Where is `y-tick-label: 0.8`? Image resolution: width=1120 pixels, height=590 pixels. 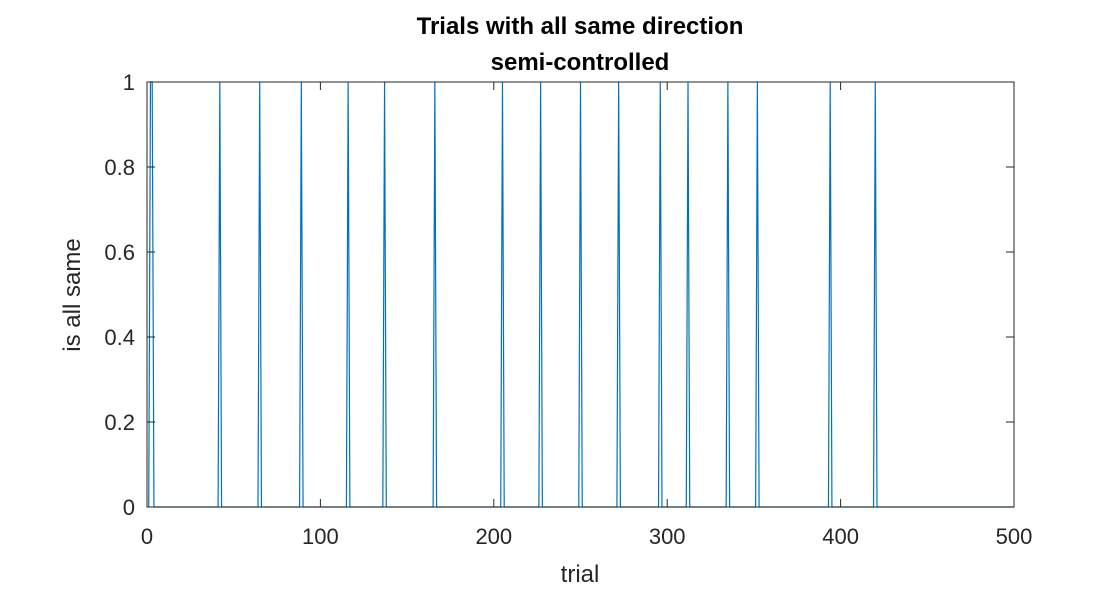
y-tick-label: 0.8 is located at coordinates (119, 167).